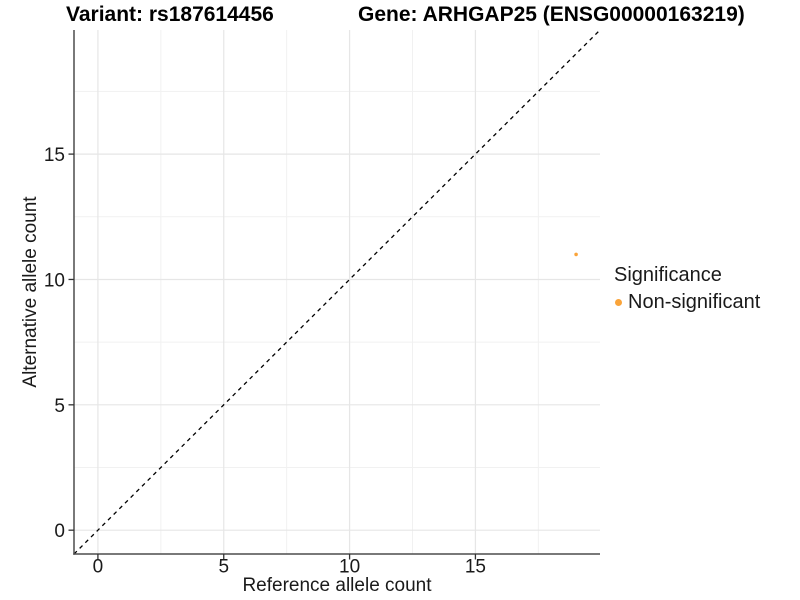 This screenshot has height=600, width=800. What do you see at coordinates (686, 289) in the screenshot?
I see `legend: Significance Non-significant` at bounding box center [686, 289].